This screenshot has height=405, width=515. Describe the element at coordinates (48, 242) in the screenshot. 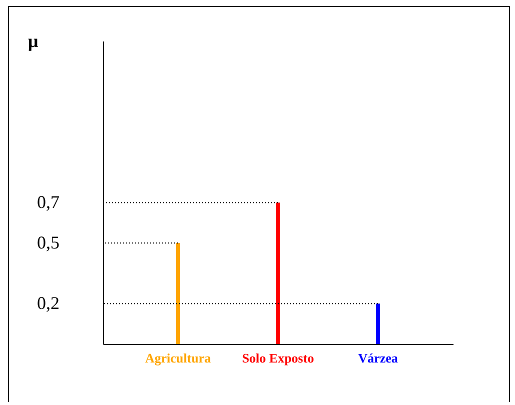

I see `y-tick-label: 0,5` at that location.